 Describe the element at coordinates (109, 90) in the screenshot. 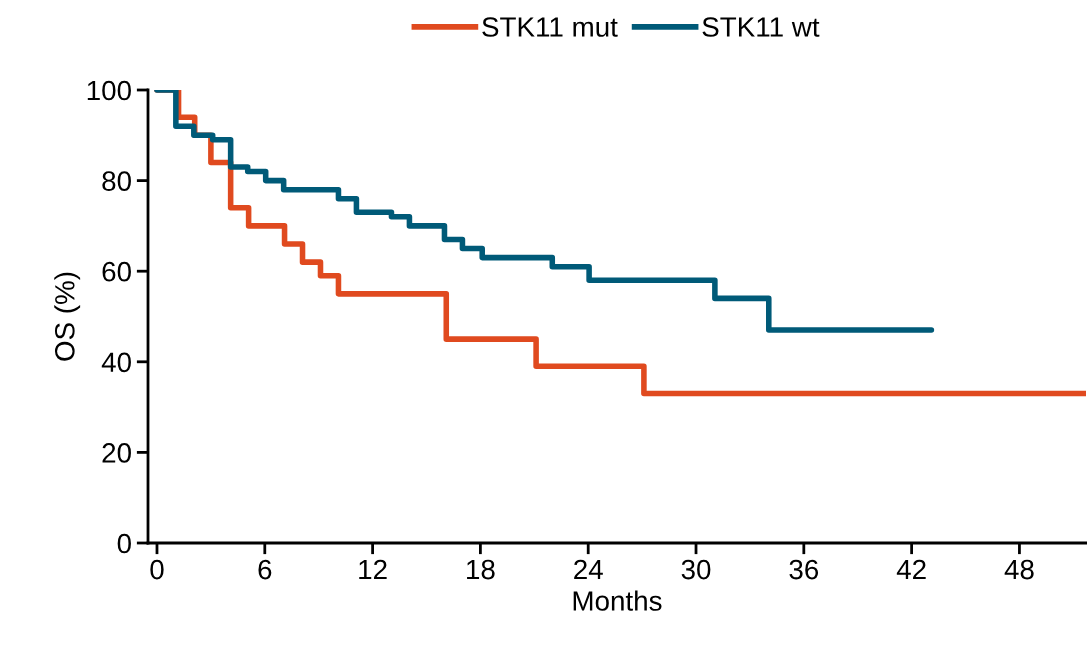

I see `y-tick-label: 100` at that location.